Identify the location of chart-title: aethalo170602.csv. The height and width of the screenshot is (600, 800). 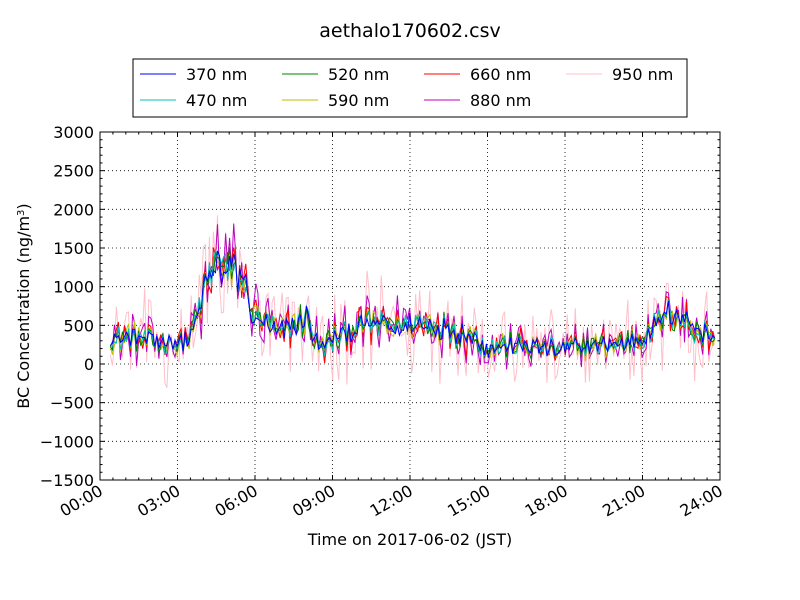
(410, 31).